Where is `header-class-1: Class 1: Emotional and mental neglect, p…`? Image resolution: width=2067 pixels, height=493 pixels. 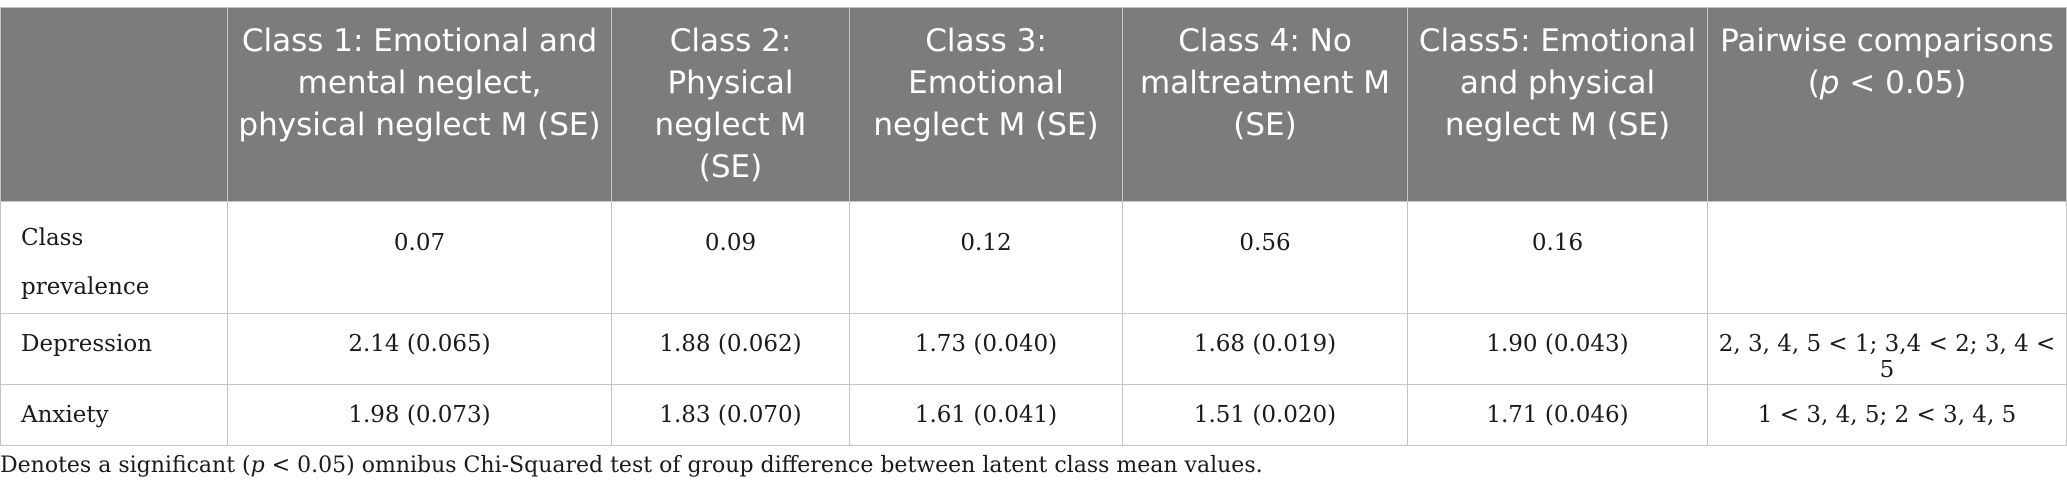
header-class-1: Class 1: Emotional and mental neglect, p… is located at coordinates (419, 104).